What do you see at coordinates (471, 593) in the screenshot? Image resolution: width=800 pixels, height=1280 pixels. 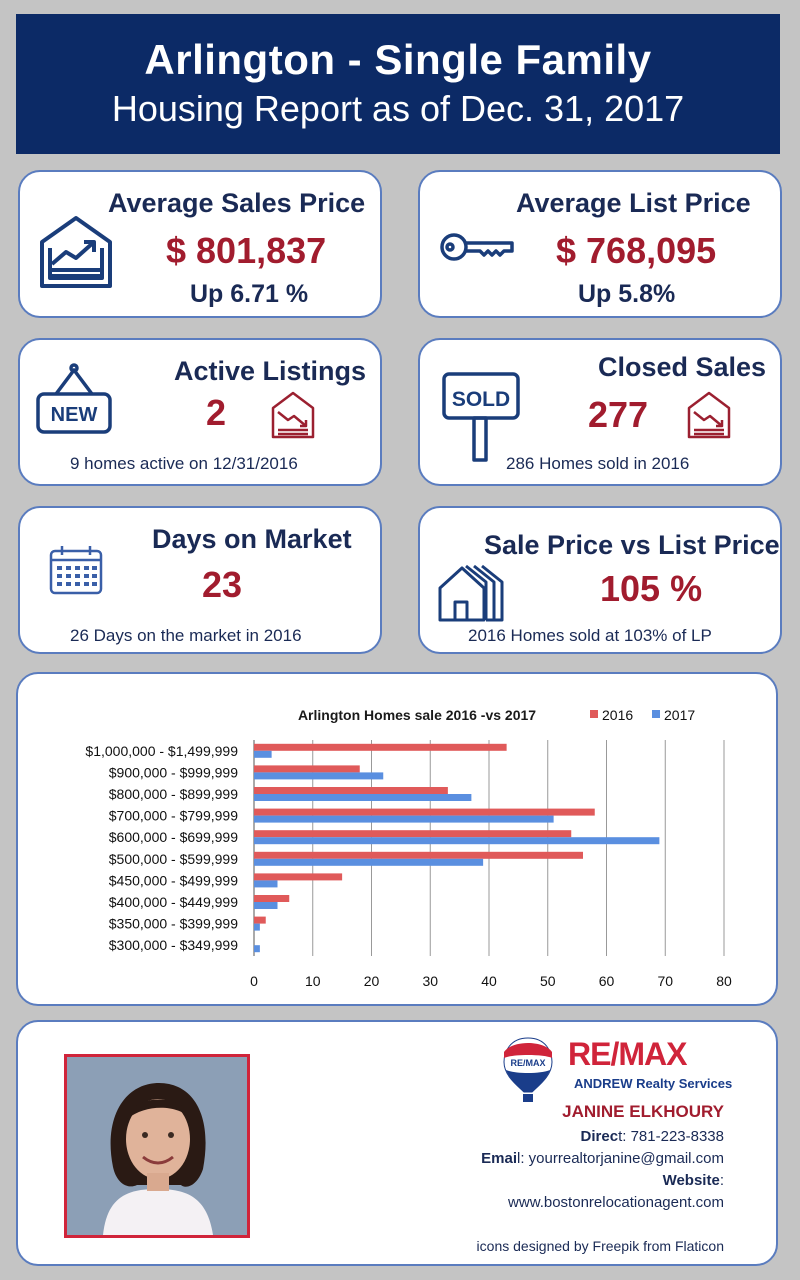 I see `houses-icon` at bounding box center [471, 593].